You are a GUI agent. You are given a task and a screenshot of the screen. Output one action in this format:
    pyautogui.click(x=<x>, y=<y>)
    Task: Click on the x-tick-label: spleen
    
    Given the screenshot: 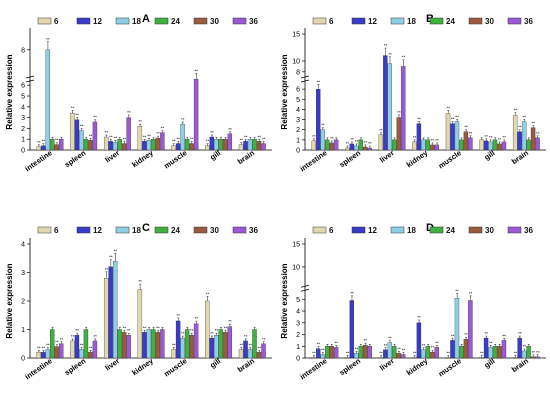 What is the action you would take?
    pyautogui.click(x=75, y=366)
    